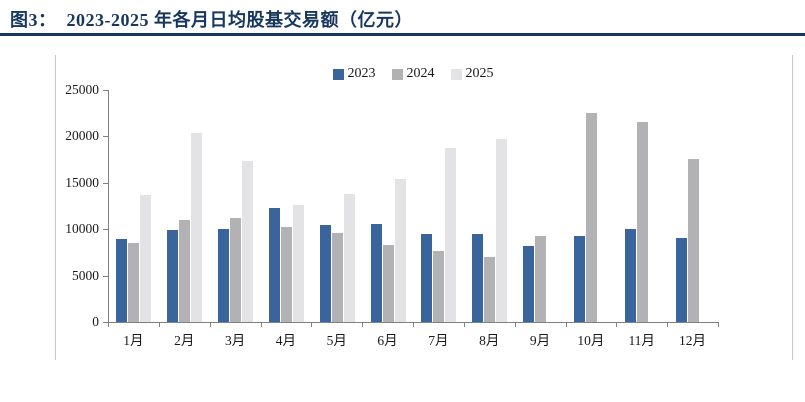 Image resolution: width=805 pixels, height=402 pixels. I want to click on figure-right-border, so click(792, 207).